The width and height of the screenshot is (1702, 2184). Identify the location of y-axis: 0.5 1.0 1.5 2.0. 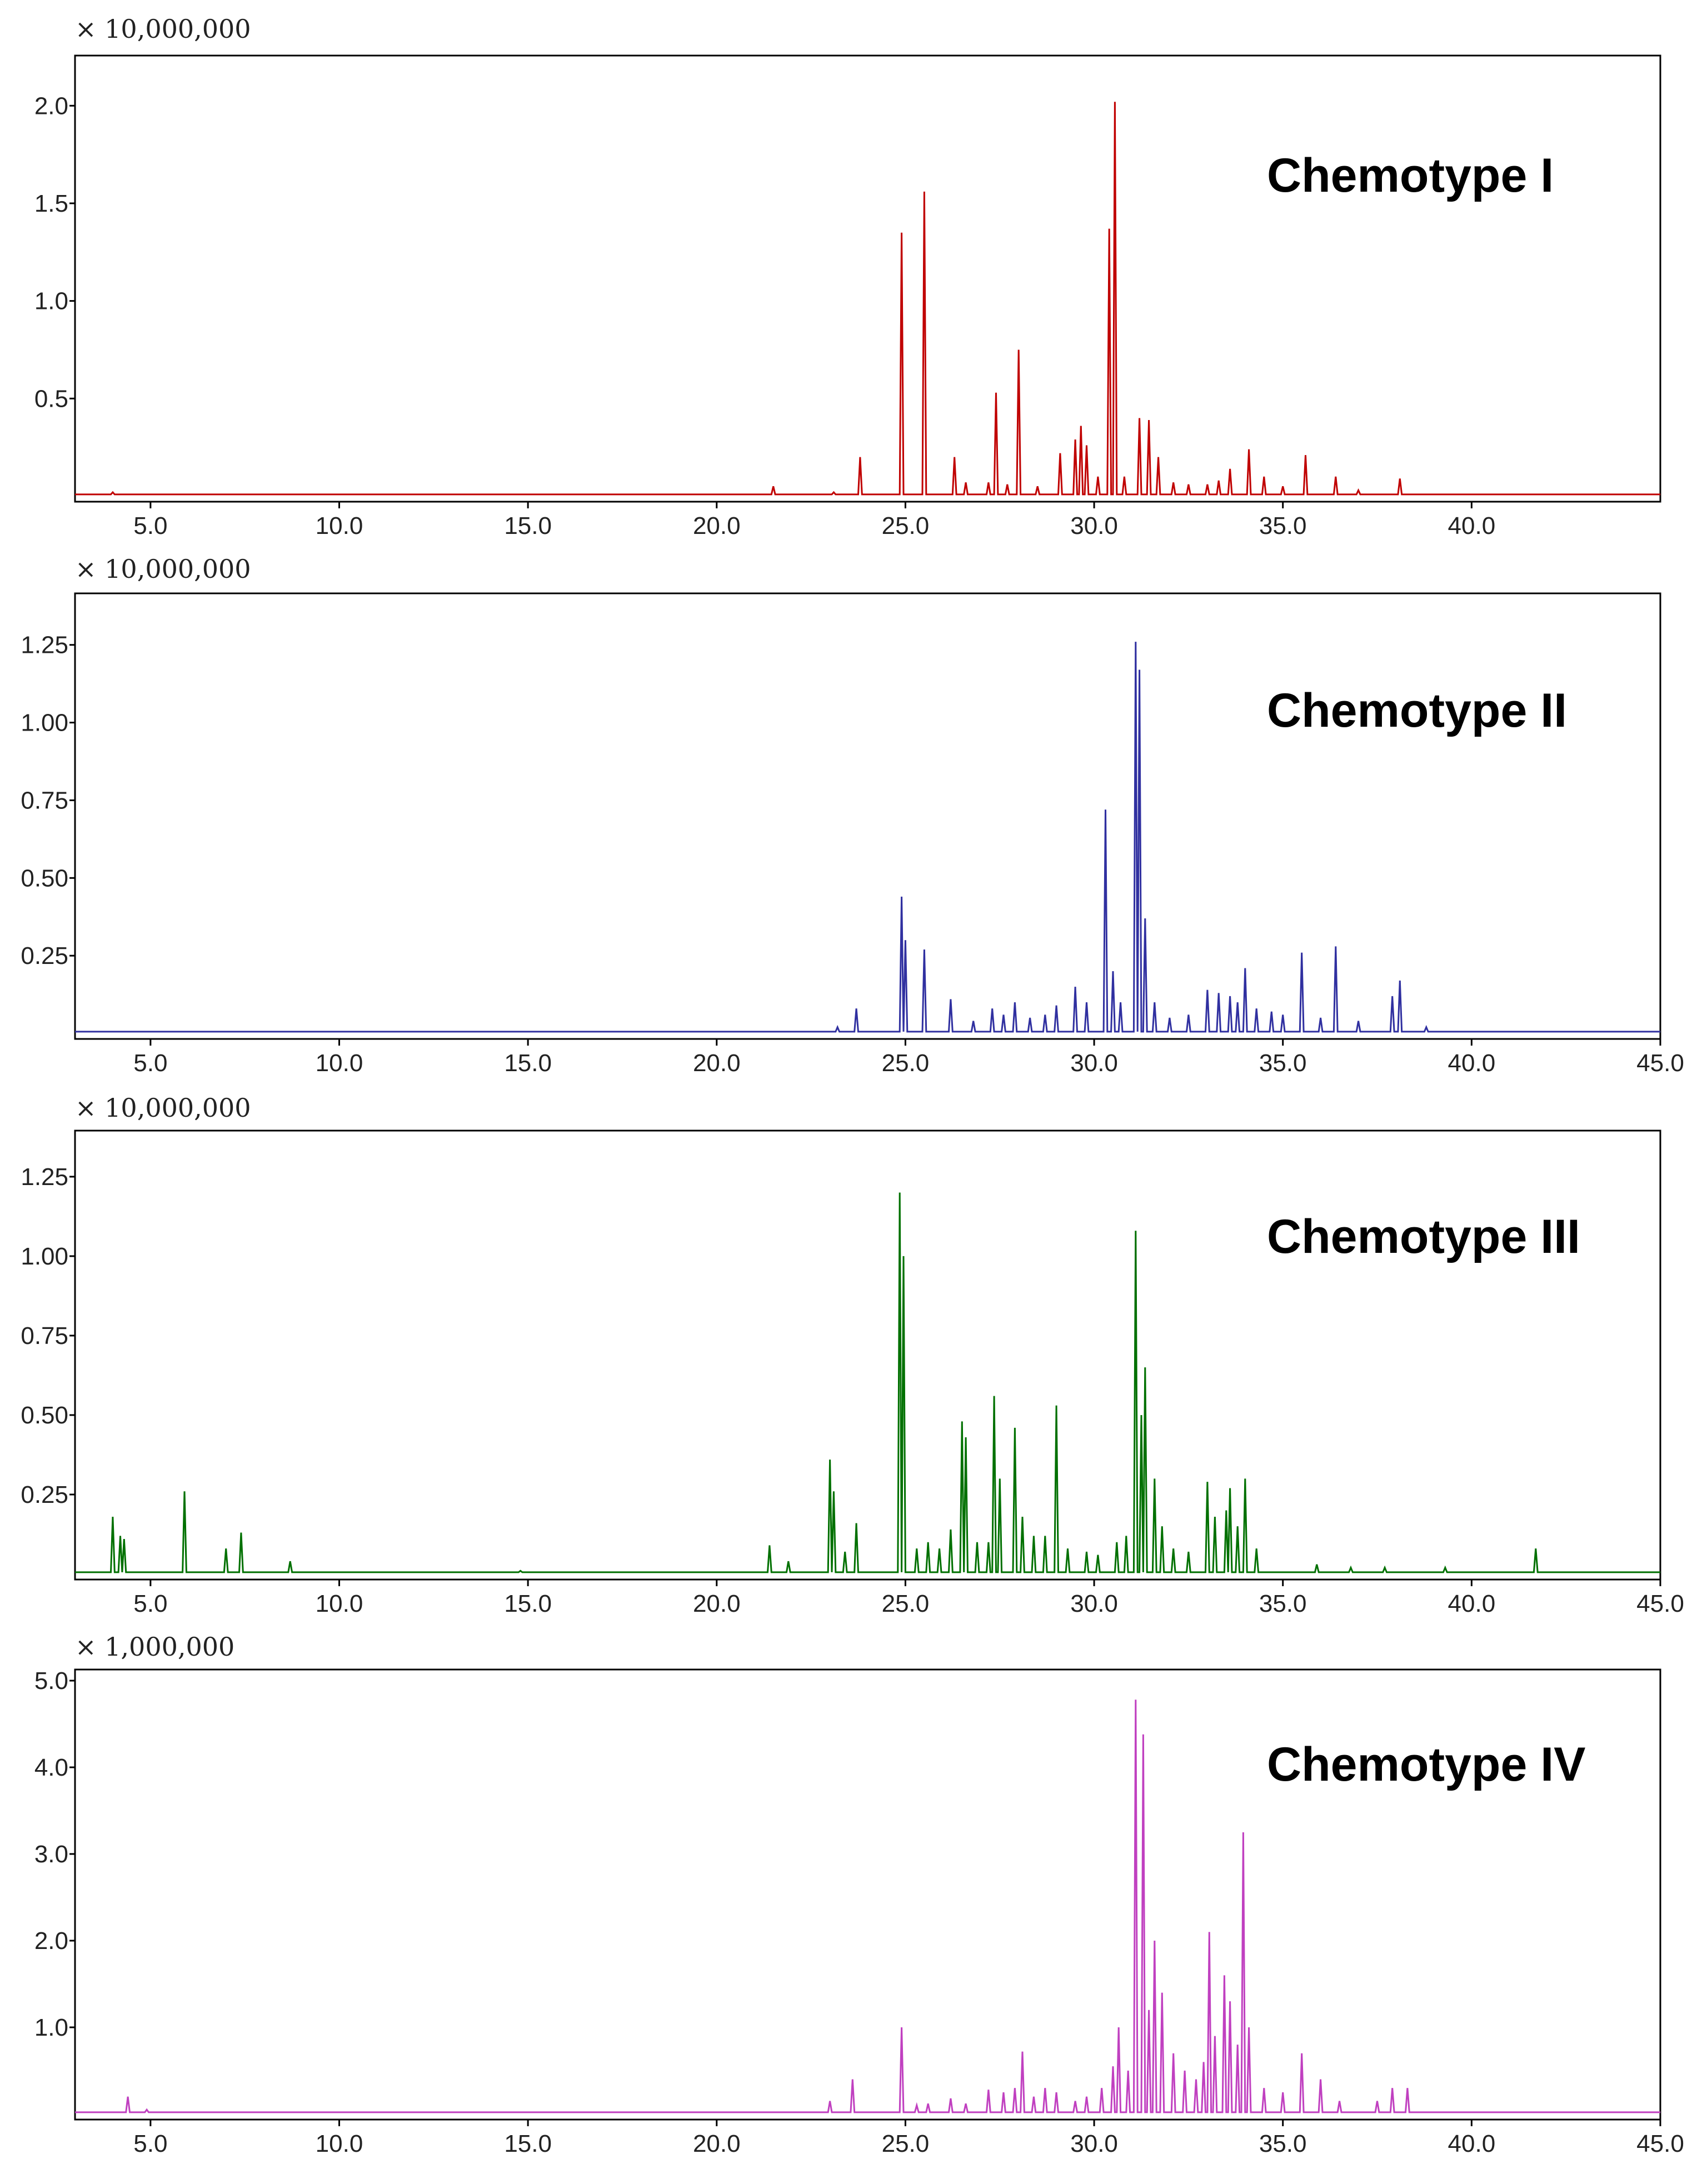
(54, 252).